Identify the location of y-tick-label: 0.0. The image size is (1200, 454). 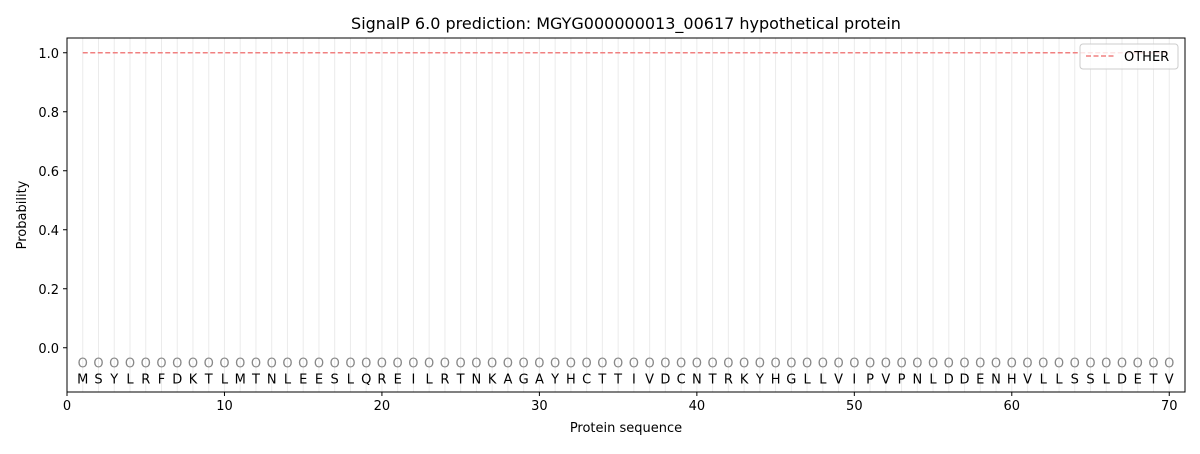
(48, 349).